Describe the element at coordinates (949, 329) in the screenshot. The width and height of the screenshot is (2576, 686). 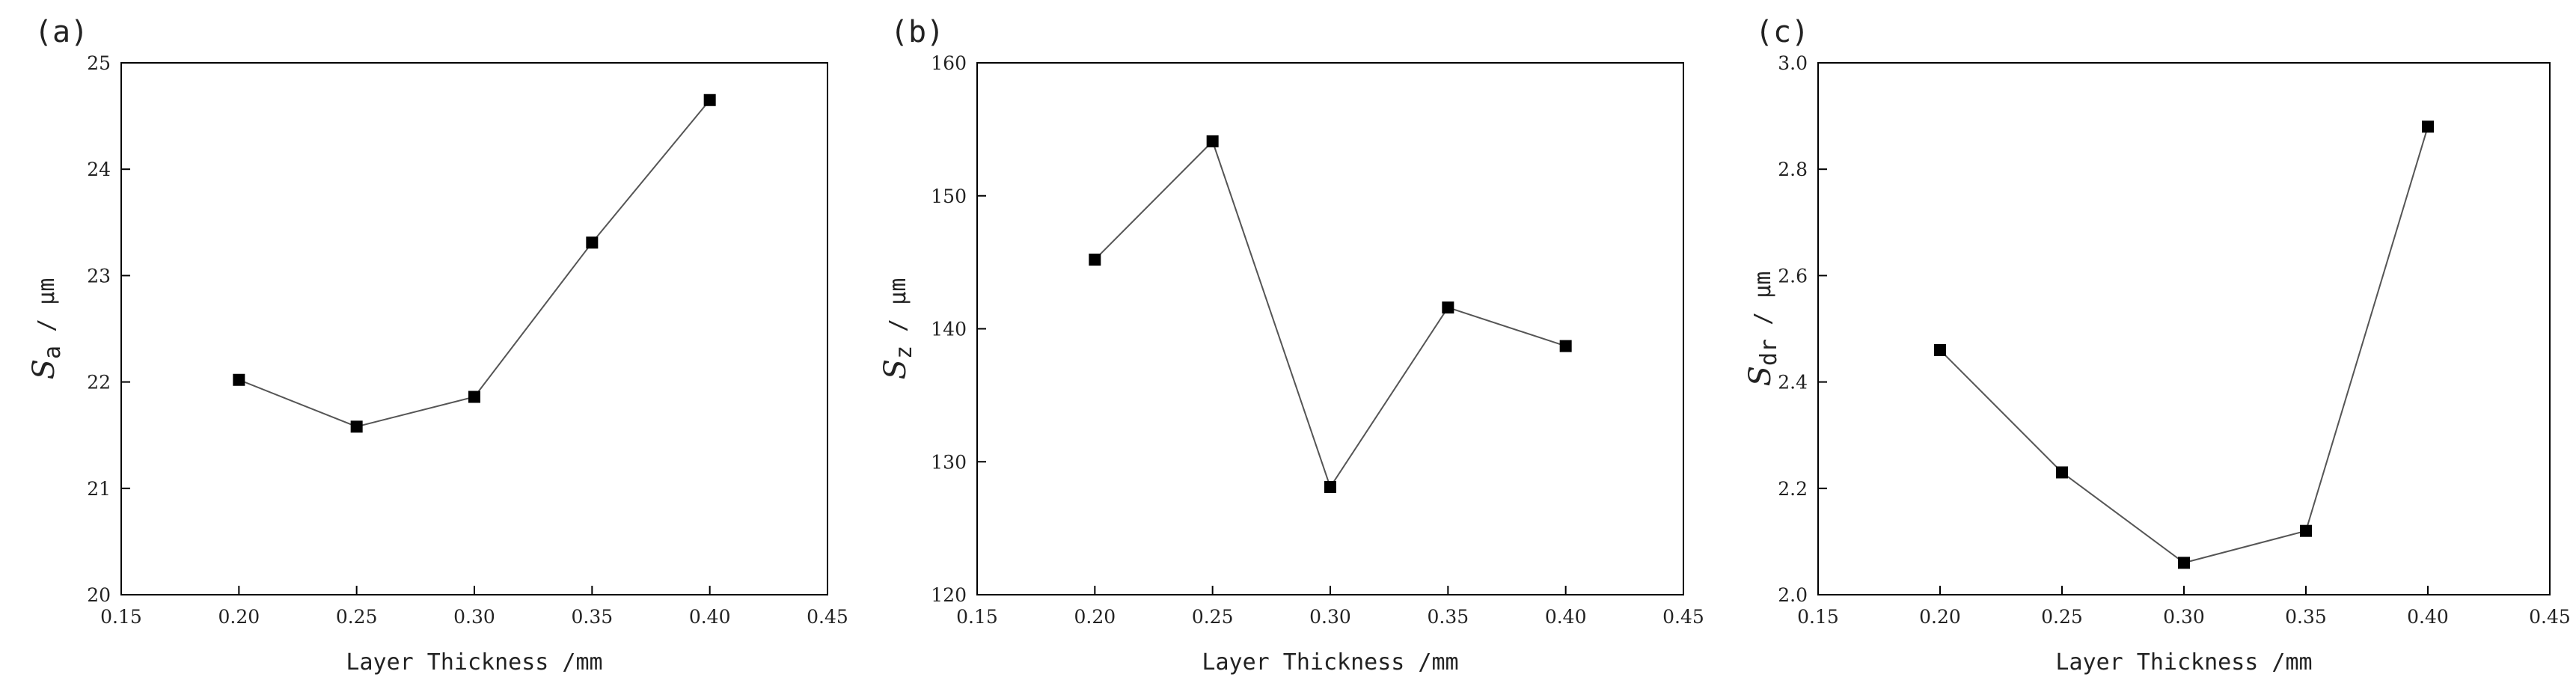
I see `y-tick-label: 140` at that location.